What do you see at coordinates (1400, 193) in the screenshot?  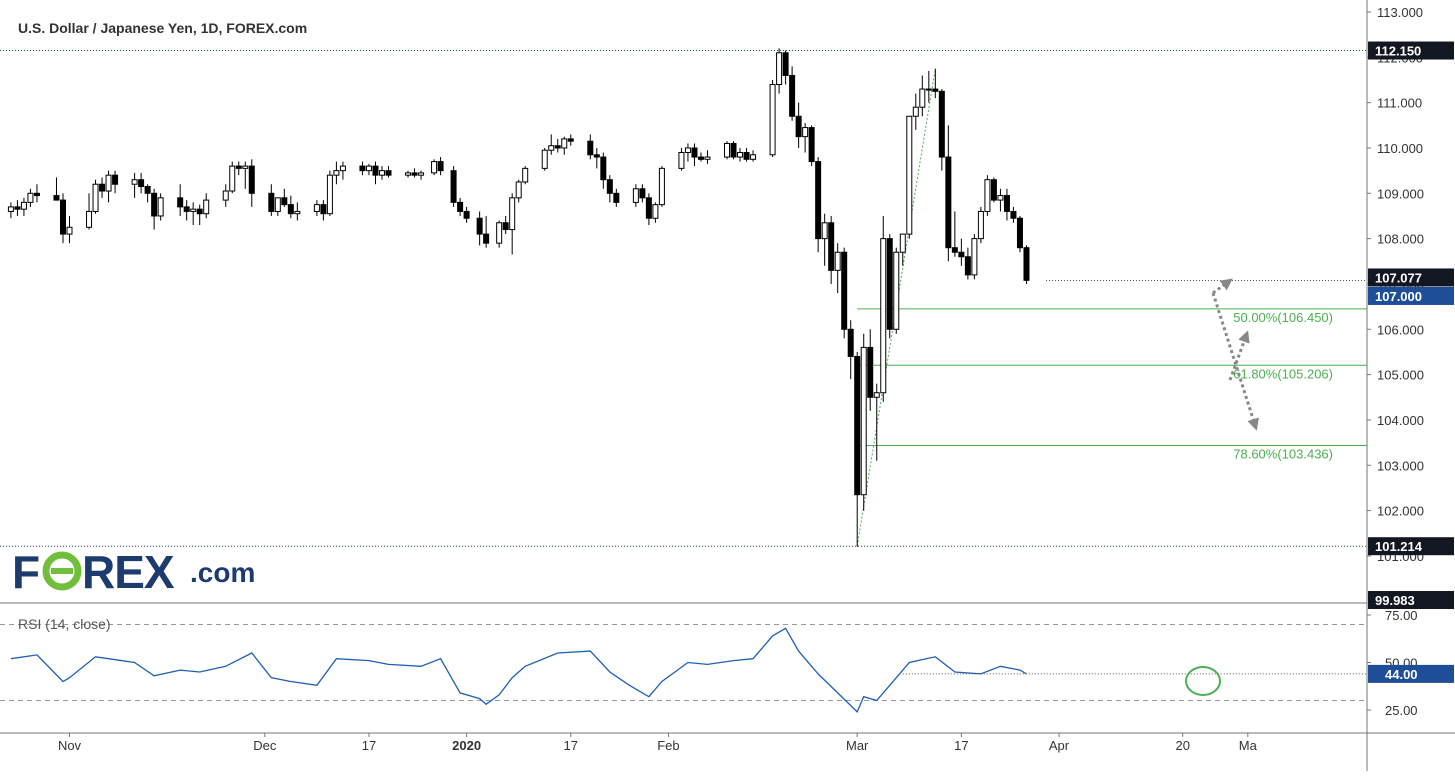 I see `price-tick-label: 109.000` at bounding box center [1400, 193].